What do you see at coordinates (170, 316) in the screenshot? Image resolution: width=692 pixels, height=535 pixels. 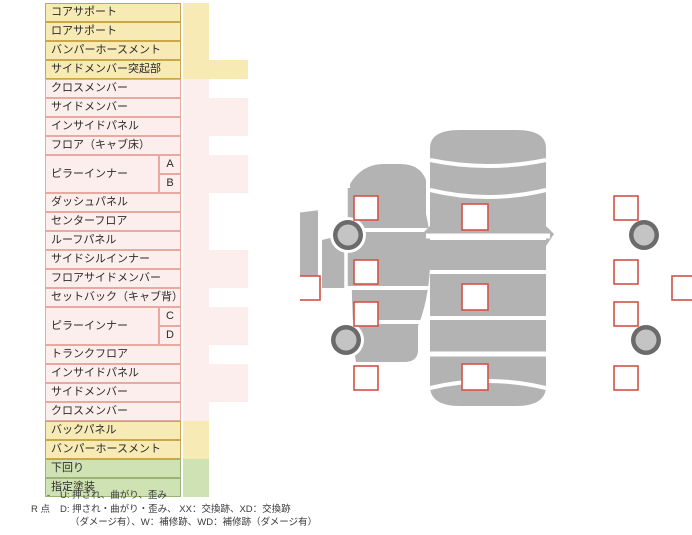 I see `row-sub-label: C` at bounding box center [170, 316].